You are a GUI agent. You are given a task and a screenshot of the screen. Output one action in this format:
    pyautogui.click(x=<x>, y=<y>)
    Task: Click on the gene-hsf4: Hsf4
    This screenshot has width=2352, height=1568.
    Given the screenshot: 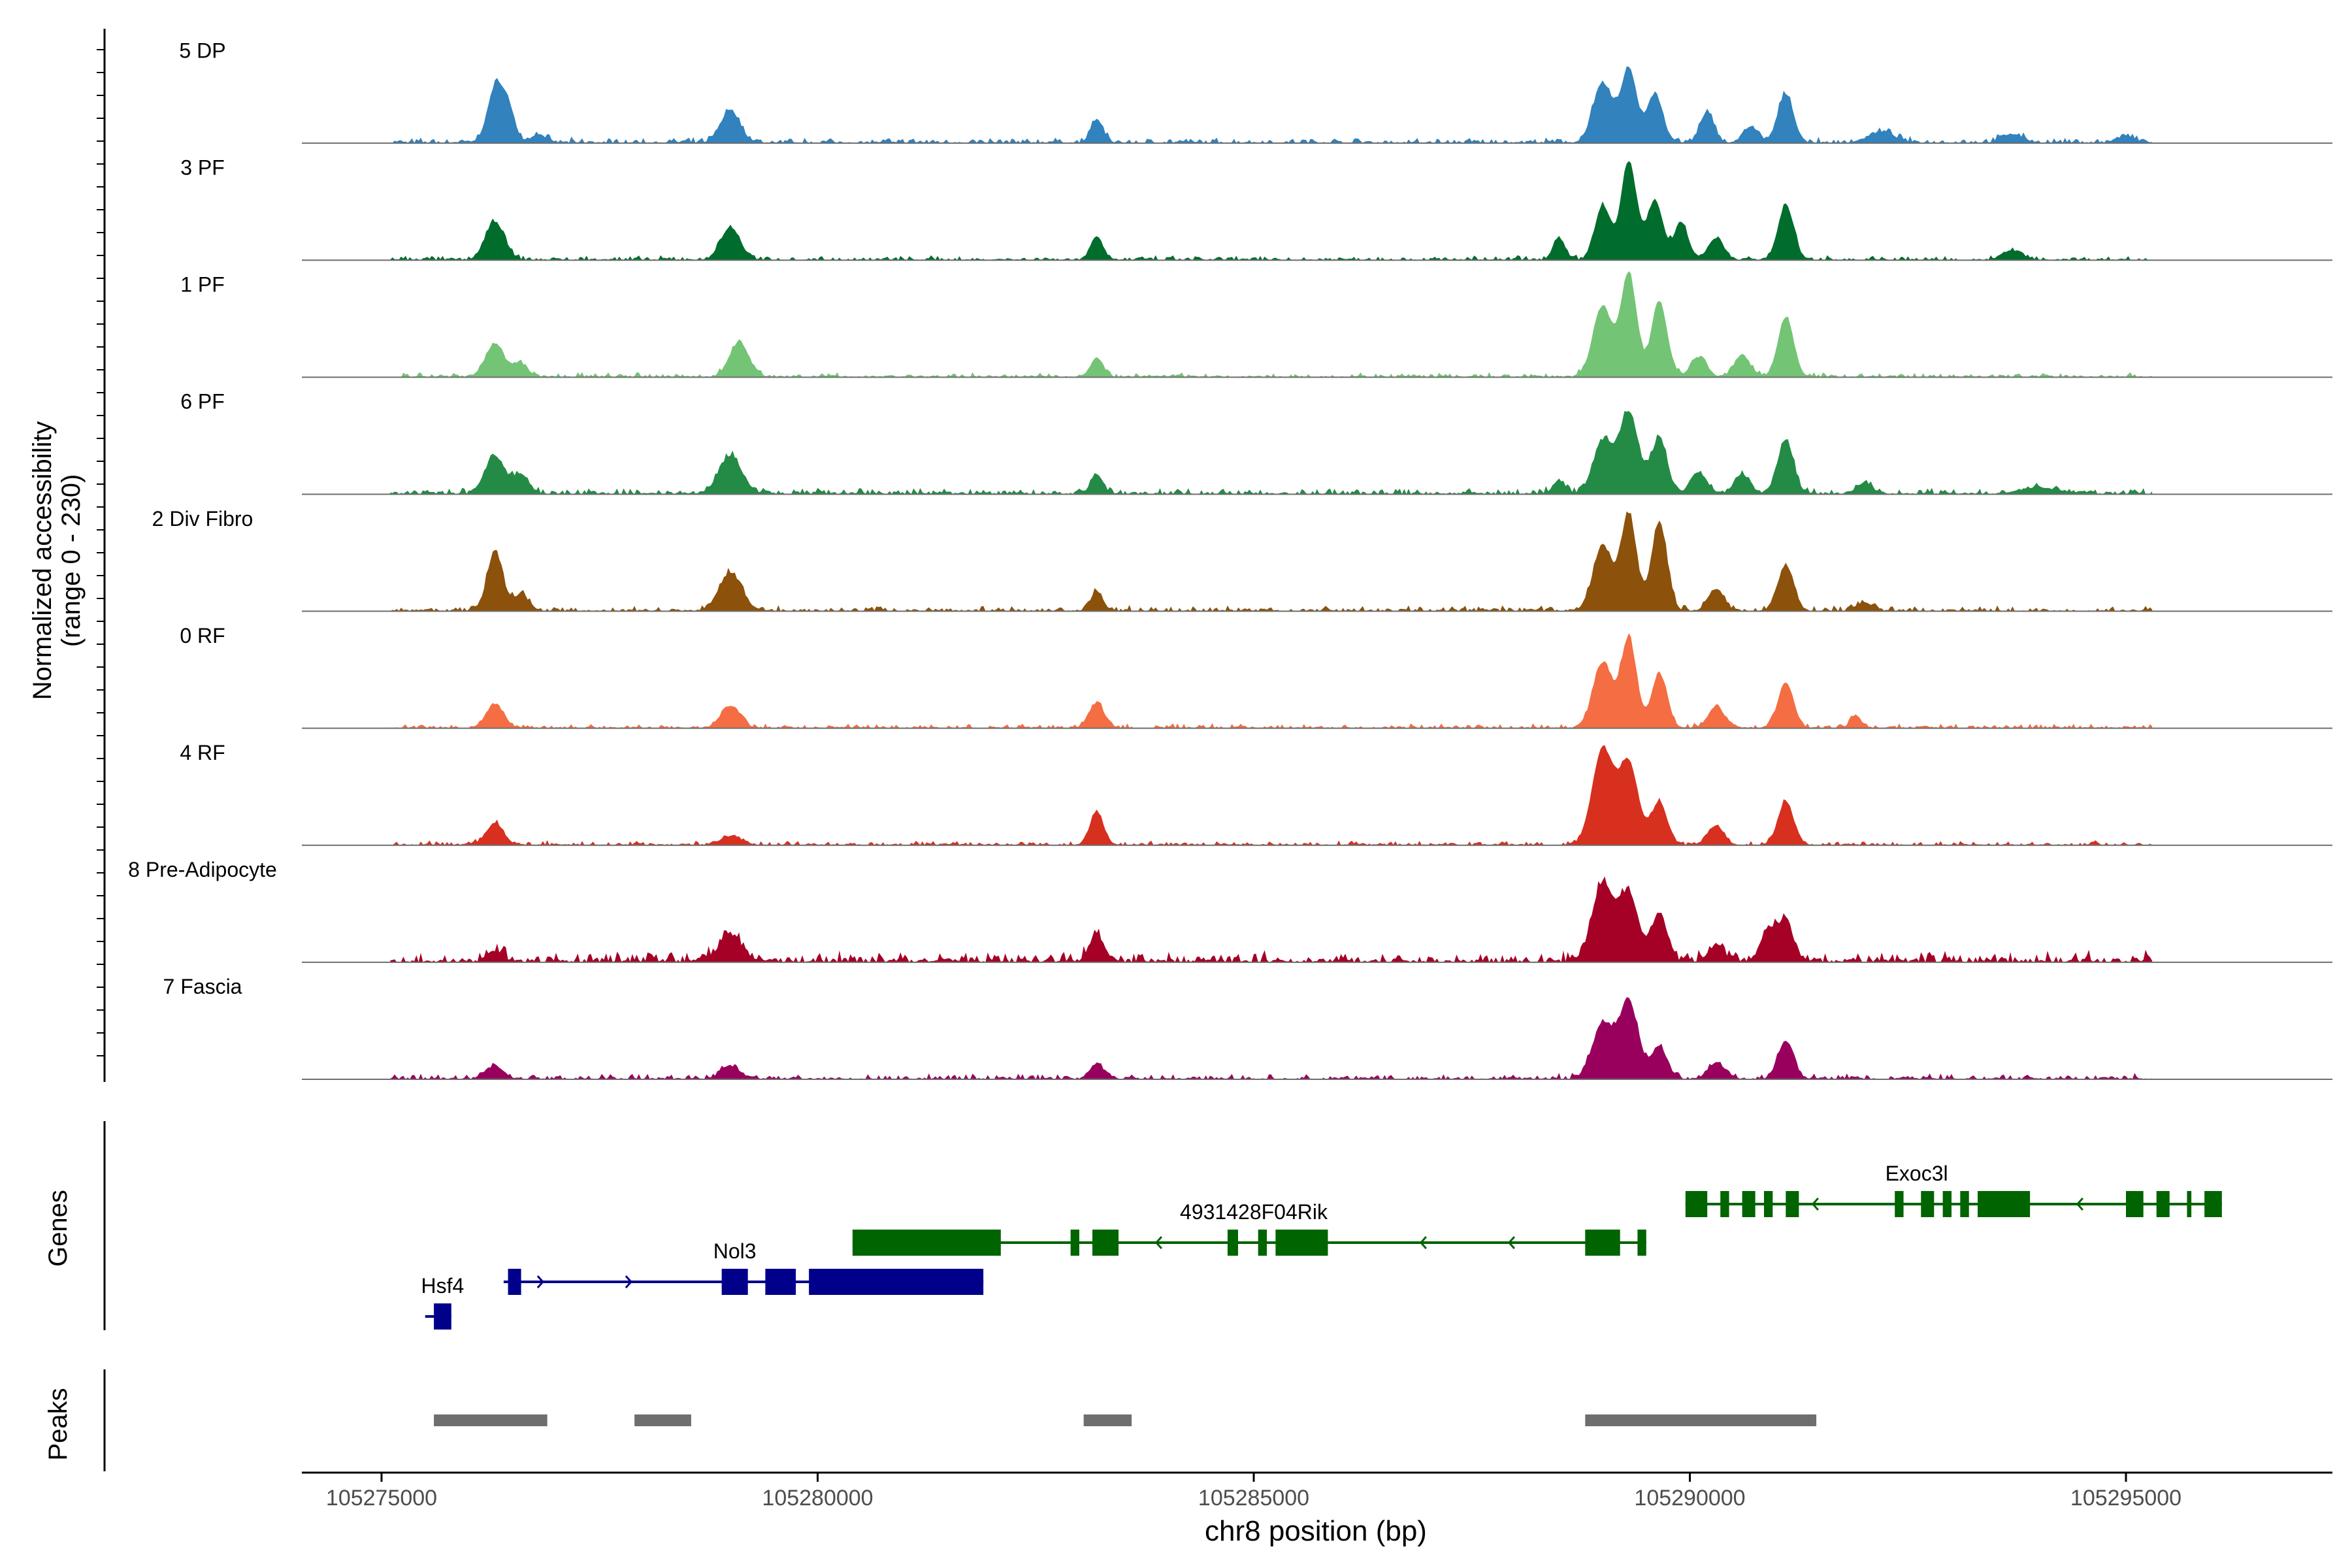 What is the action you would take?
    pyautogui.click(x=443, y=1302)
    